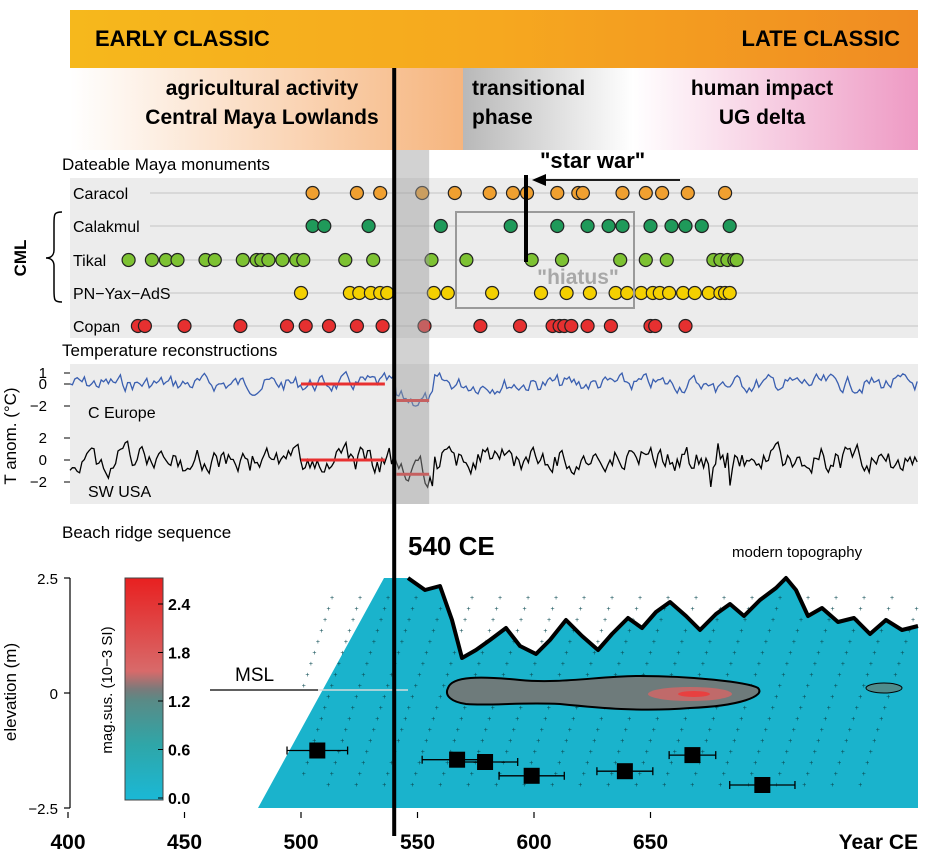 The width and height of the screenshot is (933, 859). Describe the element at coordinates (493, 464) in the screenshot. I see `sw-usa-series` at that location.